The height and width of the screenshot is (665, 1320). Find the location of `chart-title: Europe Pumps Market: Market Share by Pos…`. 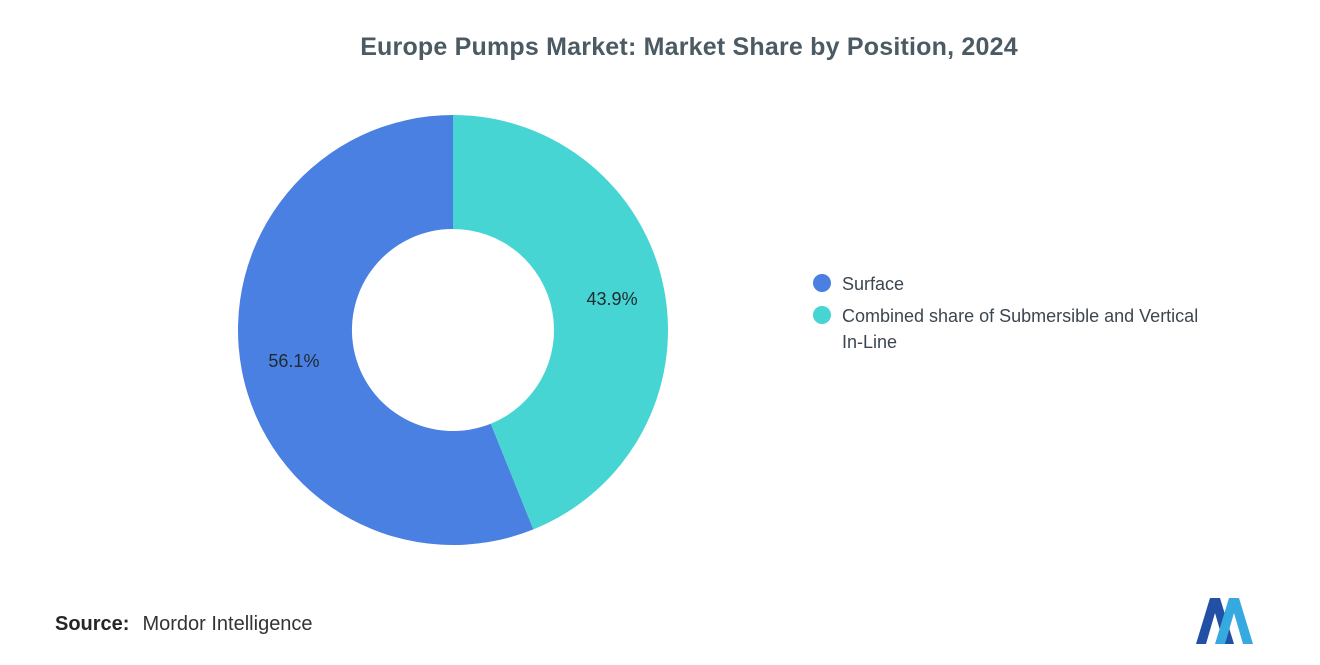

chart-title: Europe Pumps Market: Market Share by Pos… is located at coordinates (689, 47).